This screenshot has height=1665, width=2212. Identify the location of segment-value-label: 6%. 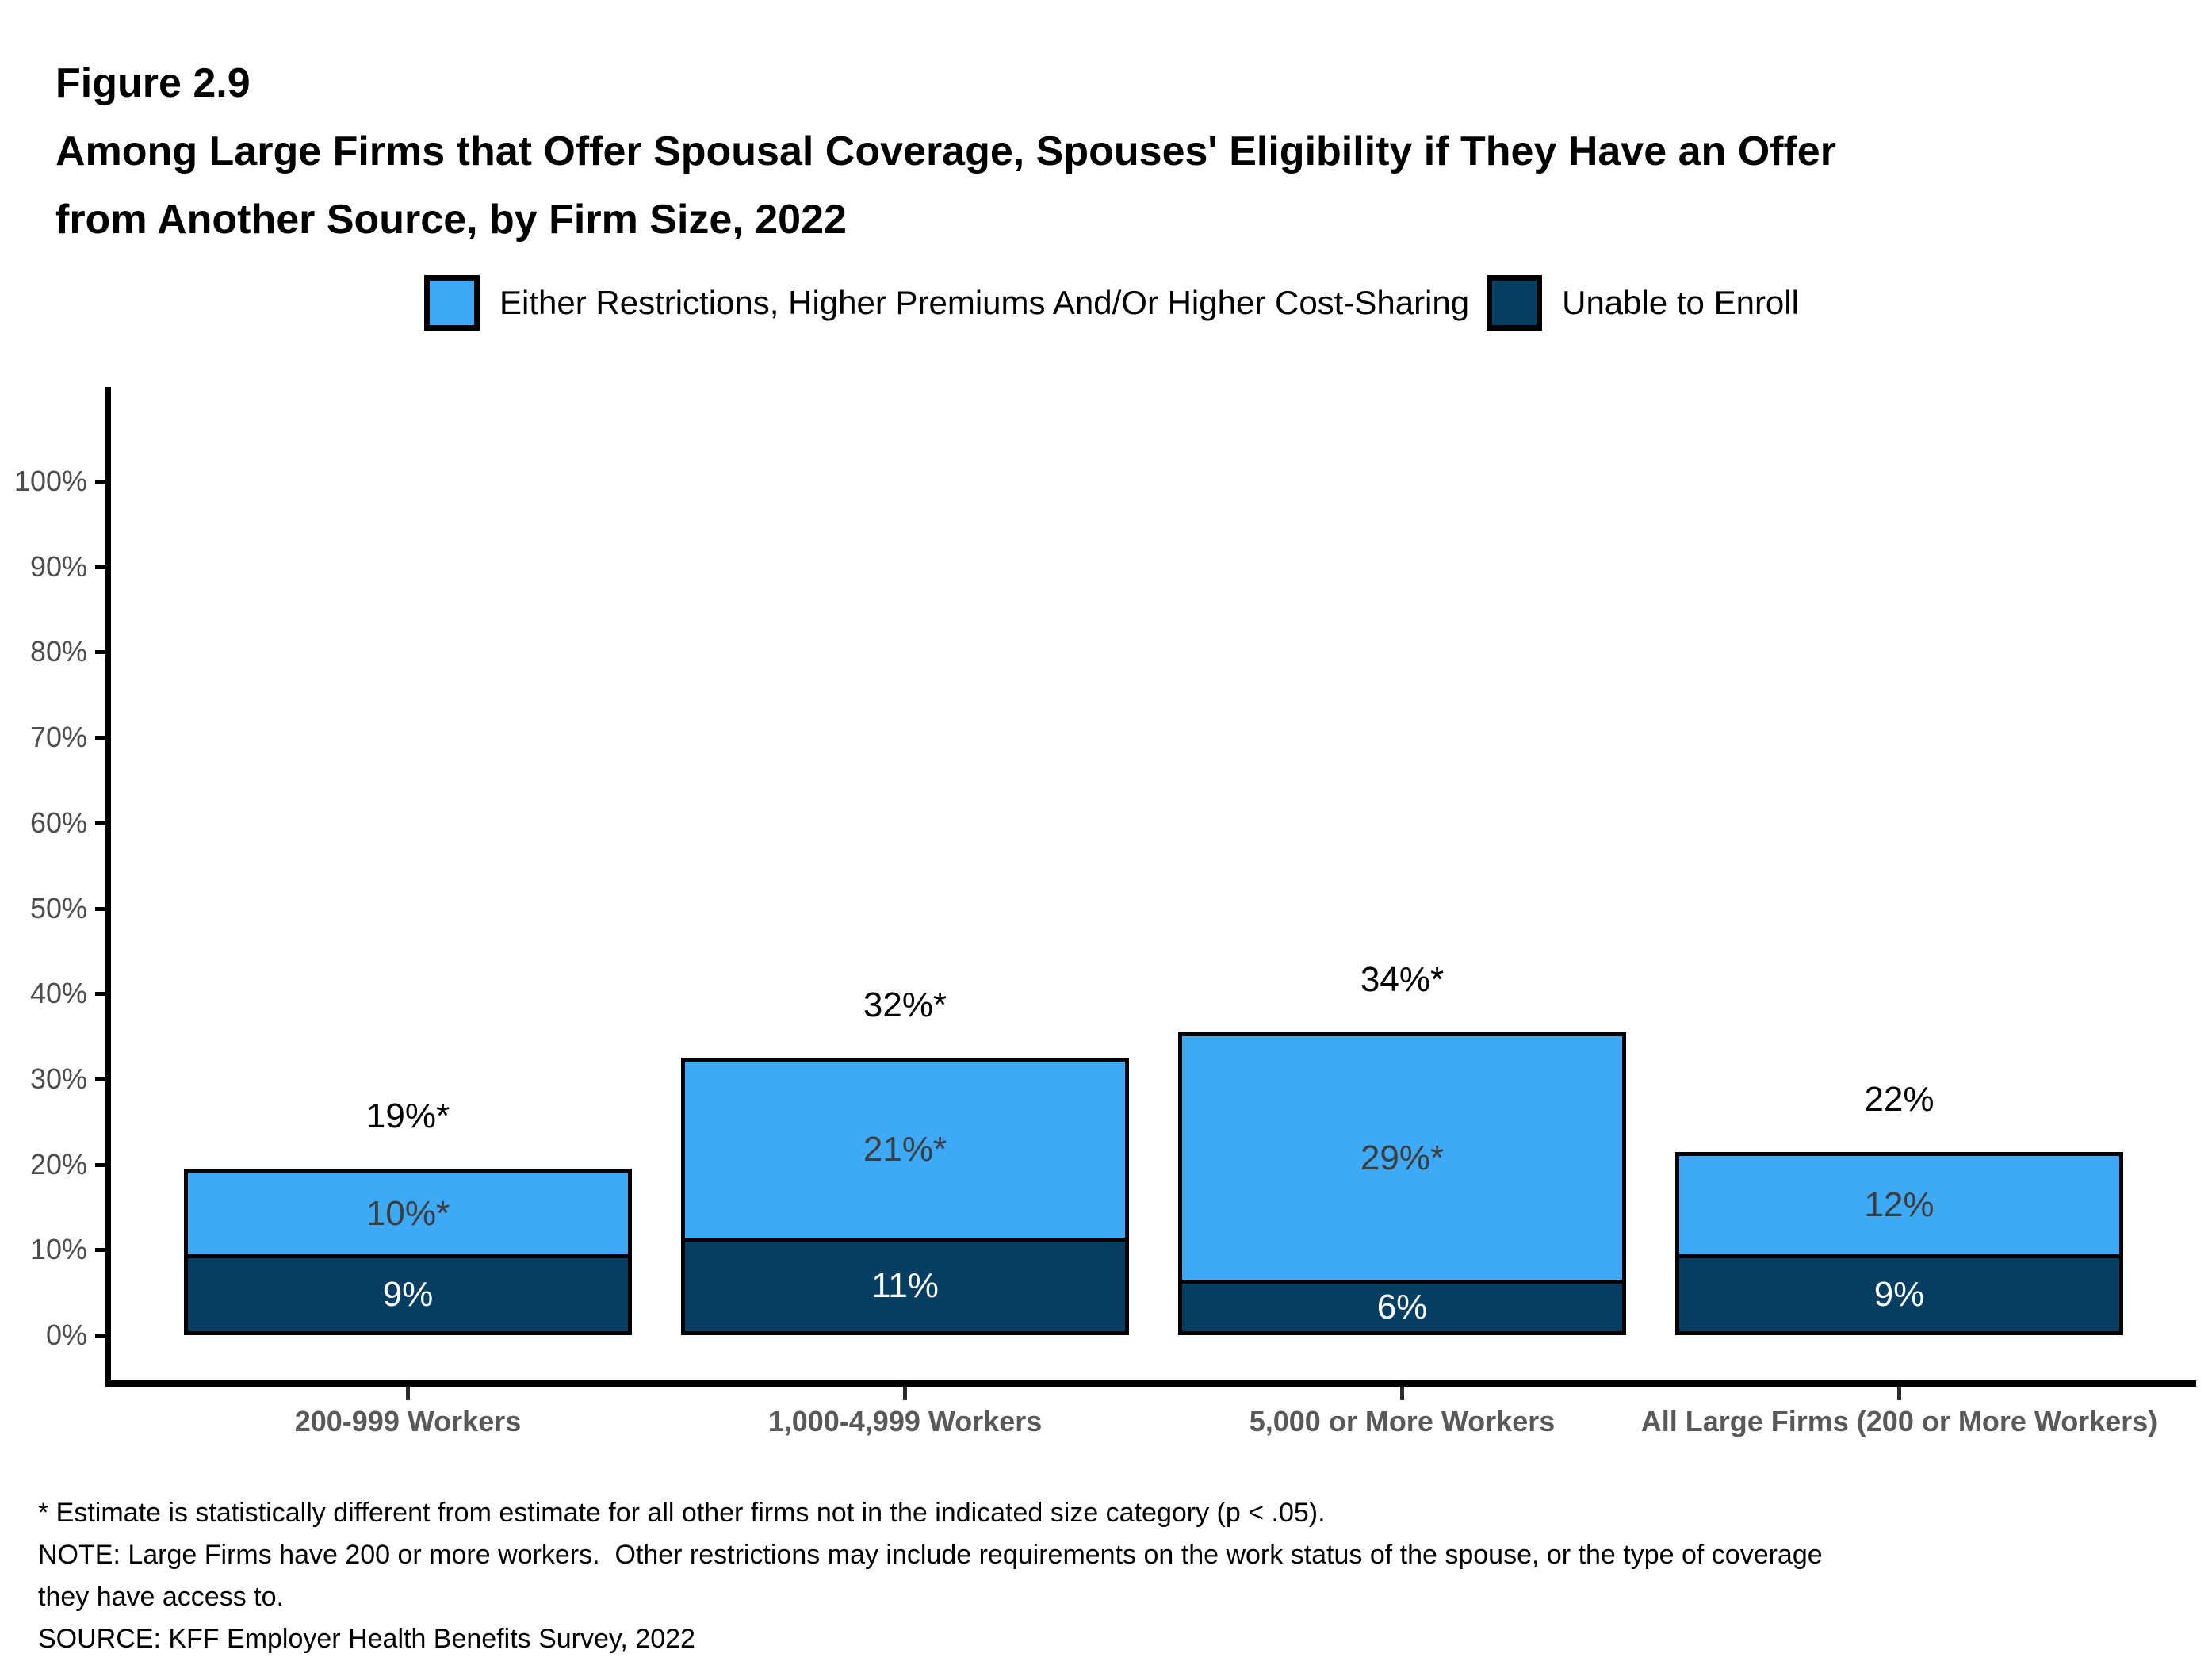
(1402, 1307).